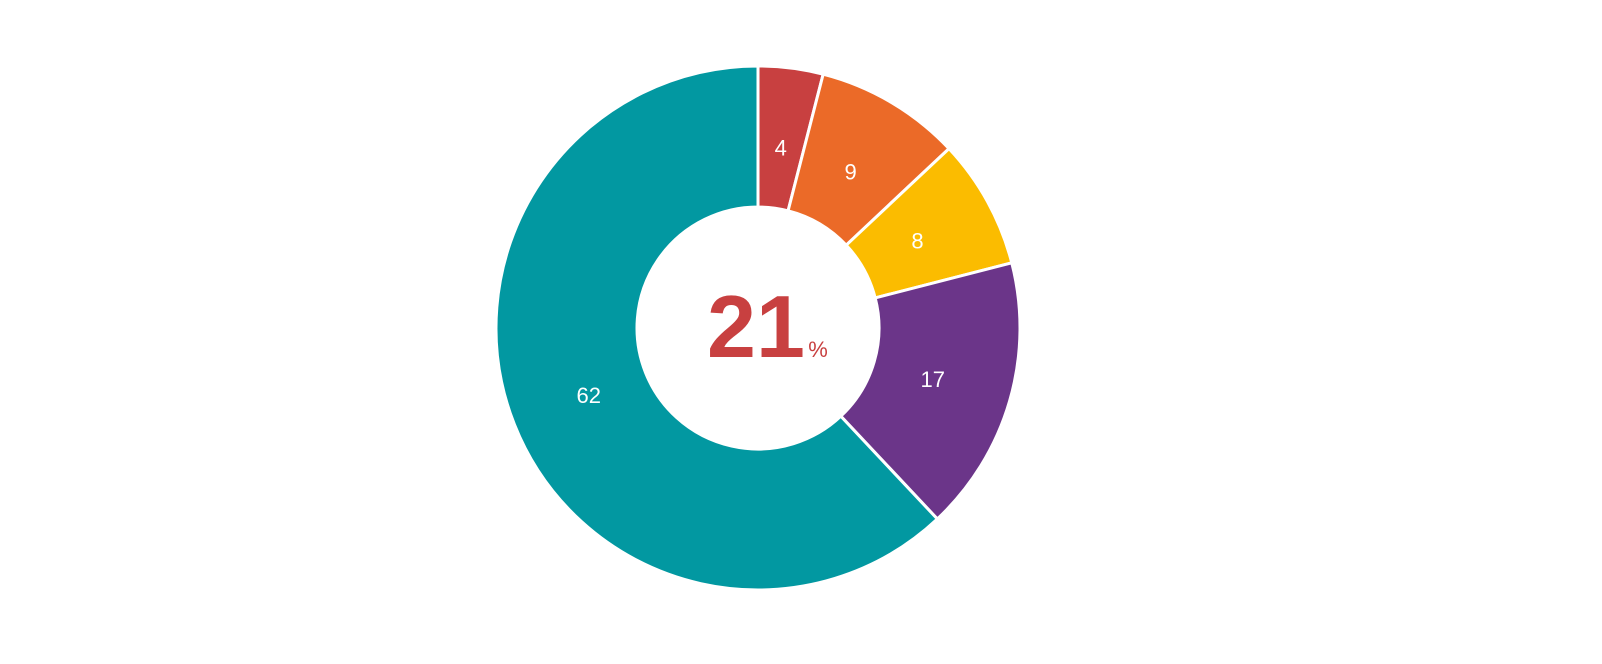  Describe the element at coordinates (851, 171) in the screenshot. I see `slice-label-1: 9` at that location.